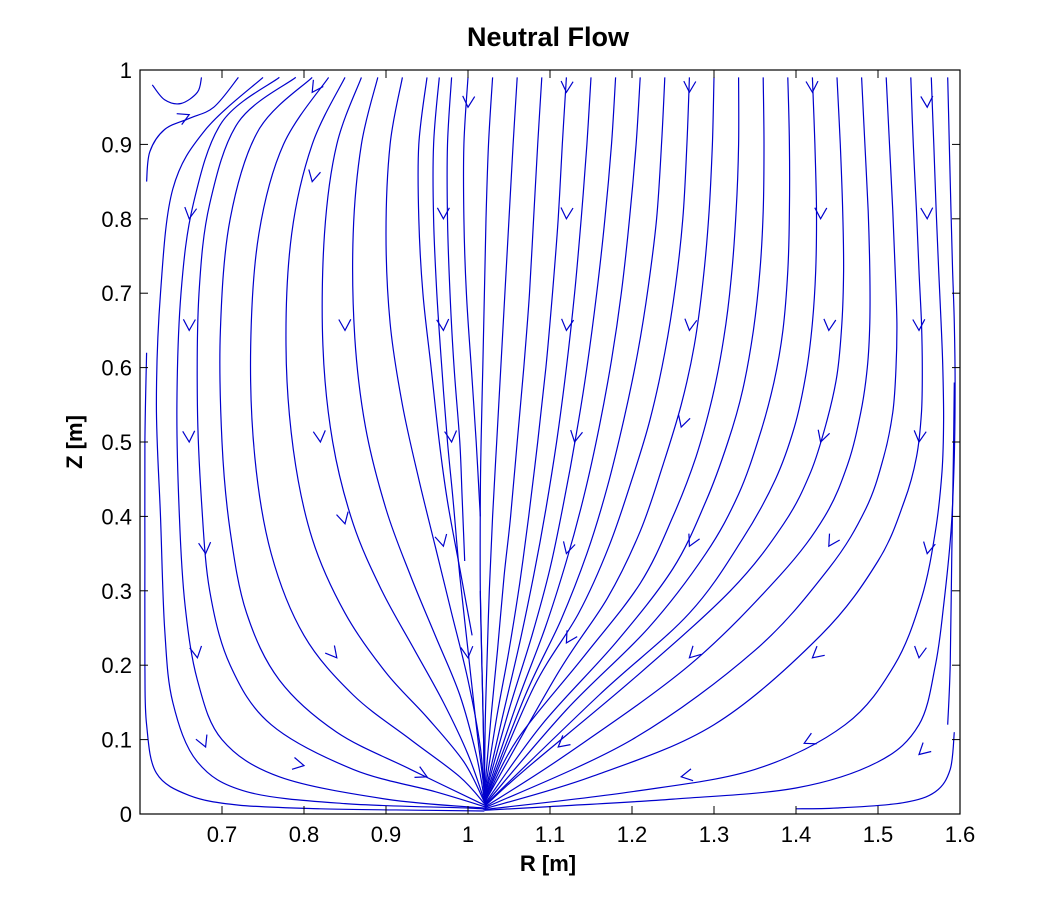 The image size is (1061, 915). Describe the element at coordinates (548, 863) in the screenshot. I see `x-axis-label: R [m]` at that location.